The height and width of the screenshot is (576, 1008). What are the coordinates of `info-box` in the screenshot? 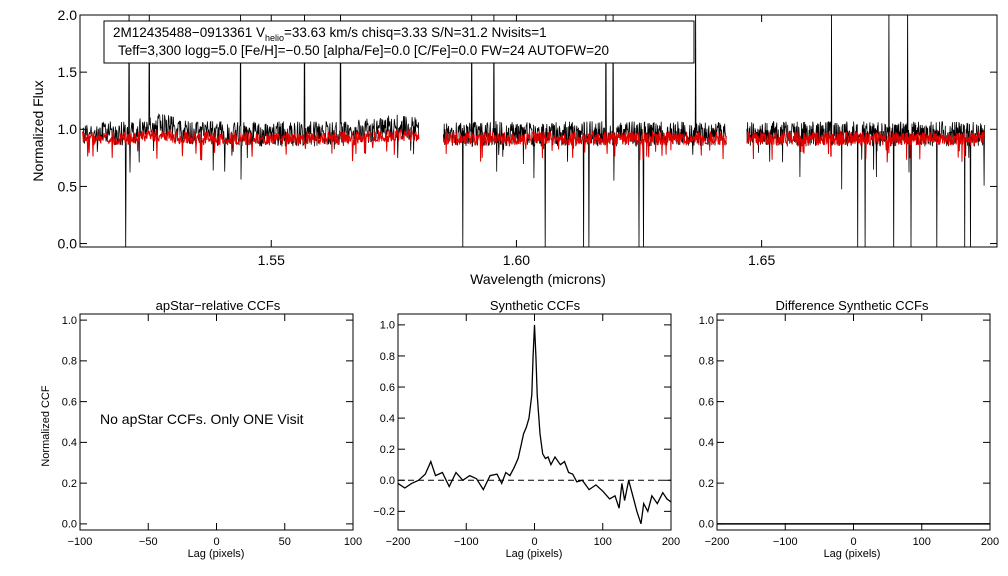 It's located at (399, 42).